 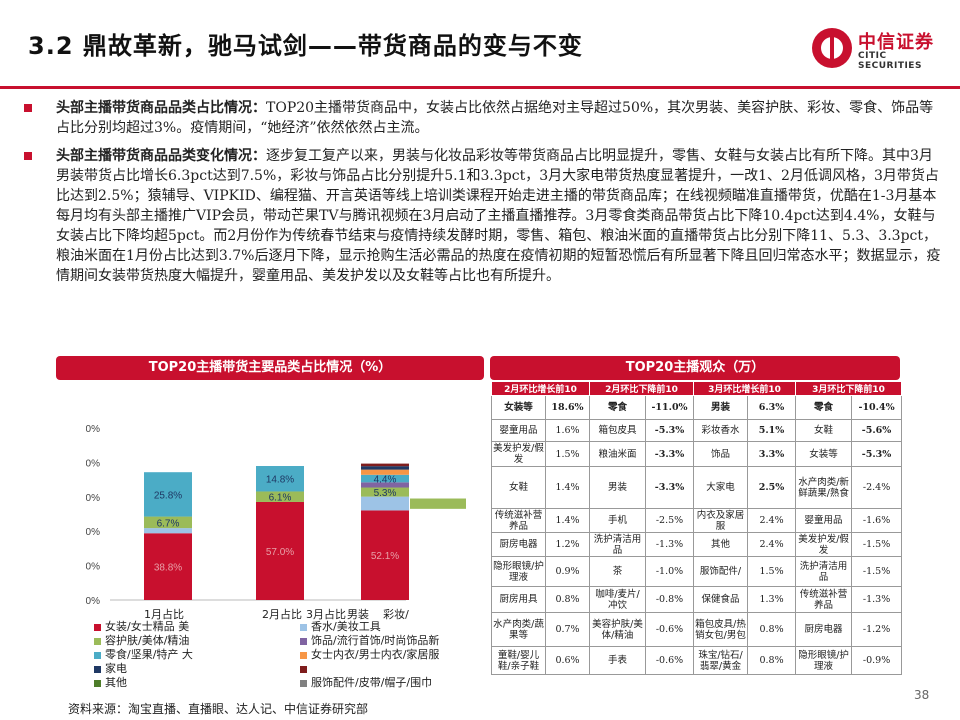 I want to click on table-cell: 珠宝/钻石/翡翠/黄金, so click(x=721, y=660).